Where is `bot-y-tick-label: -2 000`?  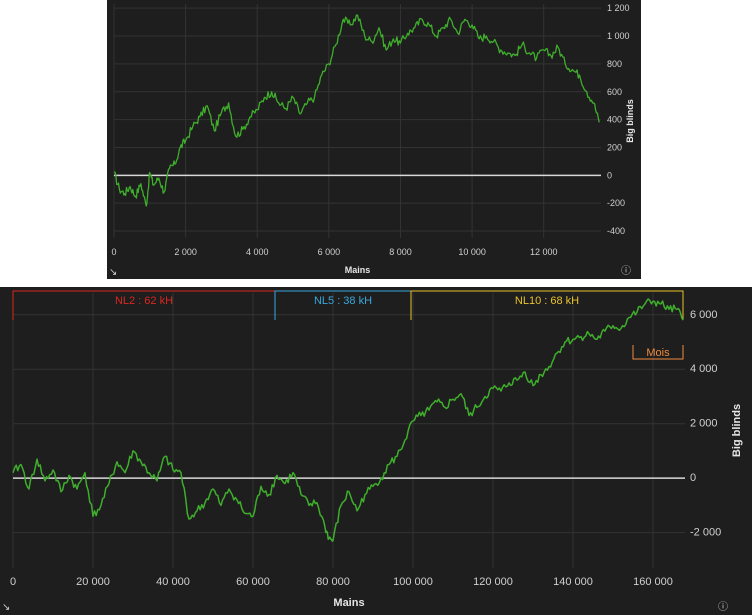
bot-y-tick-label: -2 000 is located at coordinates (705, 533).